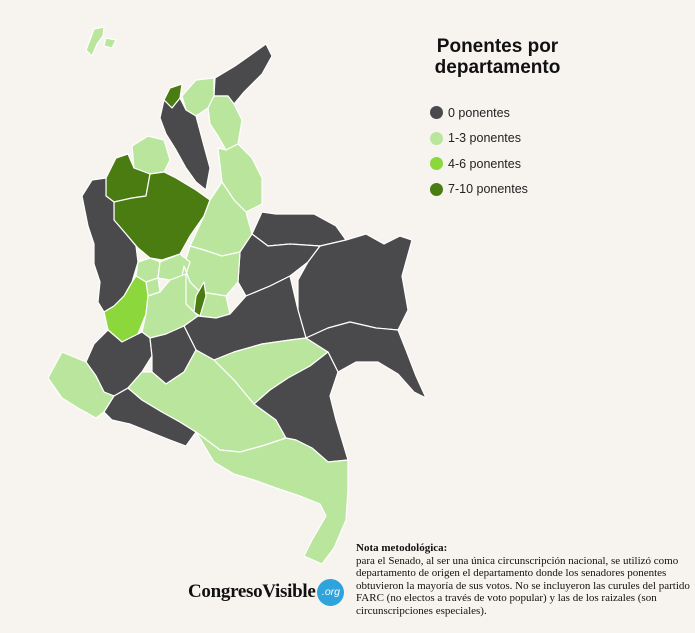 The height and width of the screenshot is (633, 695). I want to click on legend-item: 4-6 ponentes, so click(479, 164).